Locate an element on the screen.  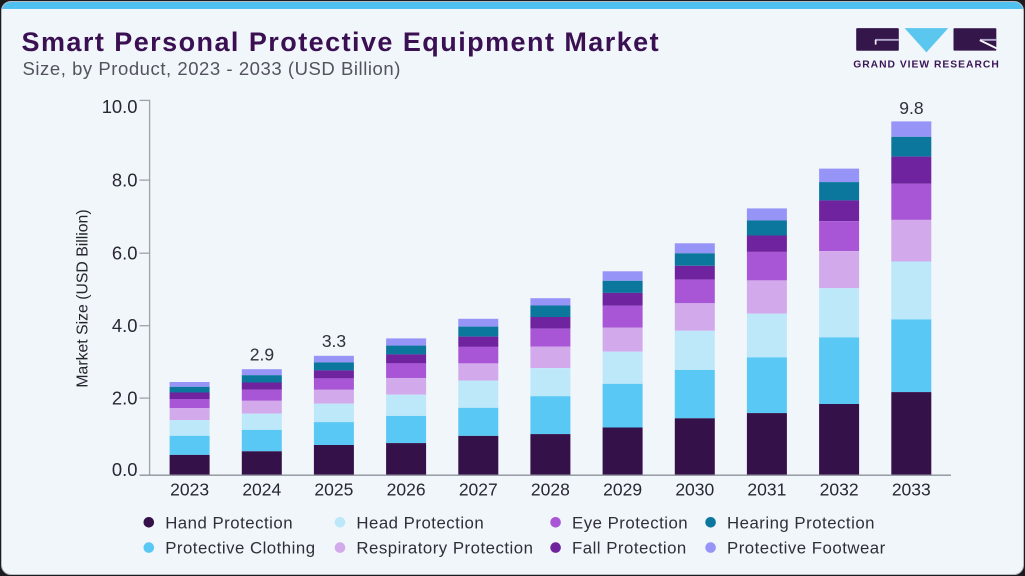
svg-text: 2026 is located at coordinates (406, 490).